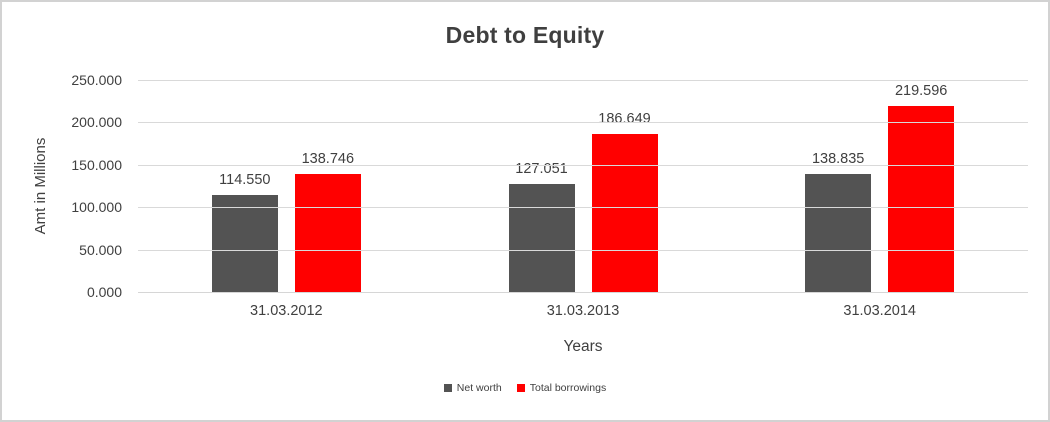  Describe the element at coordinates (921, 90) in the screenshot. I see `value-label: 219.596` at that location.